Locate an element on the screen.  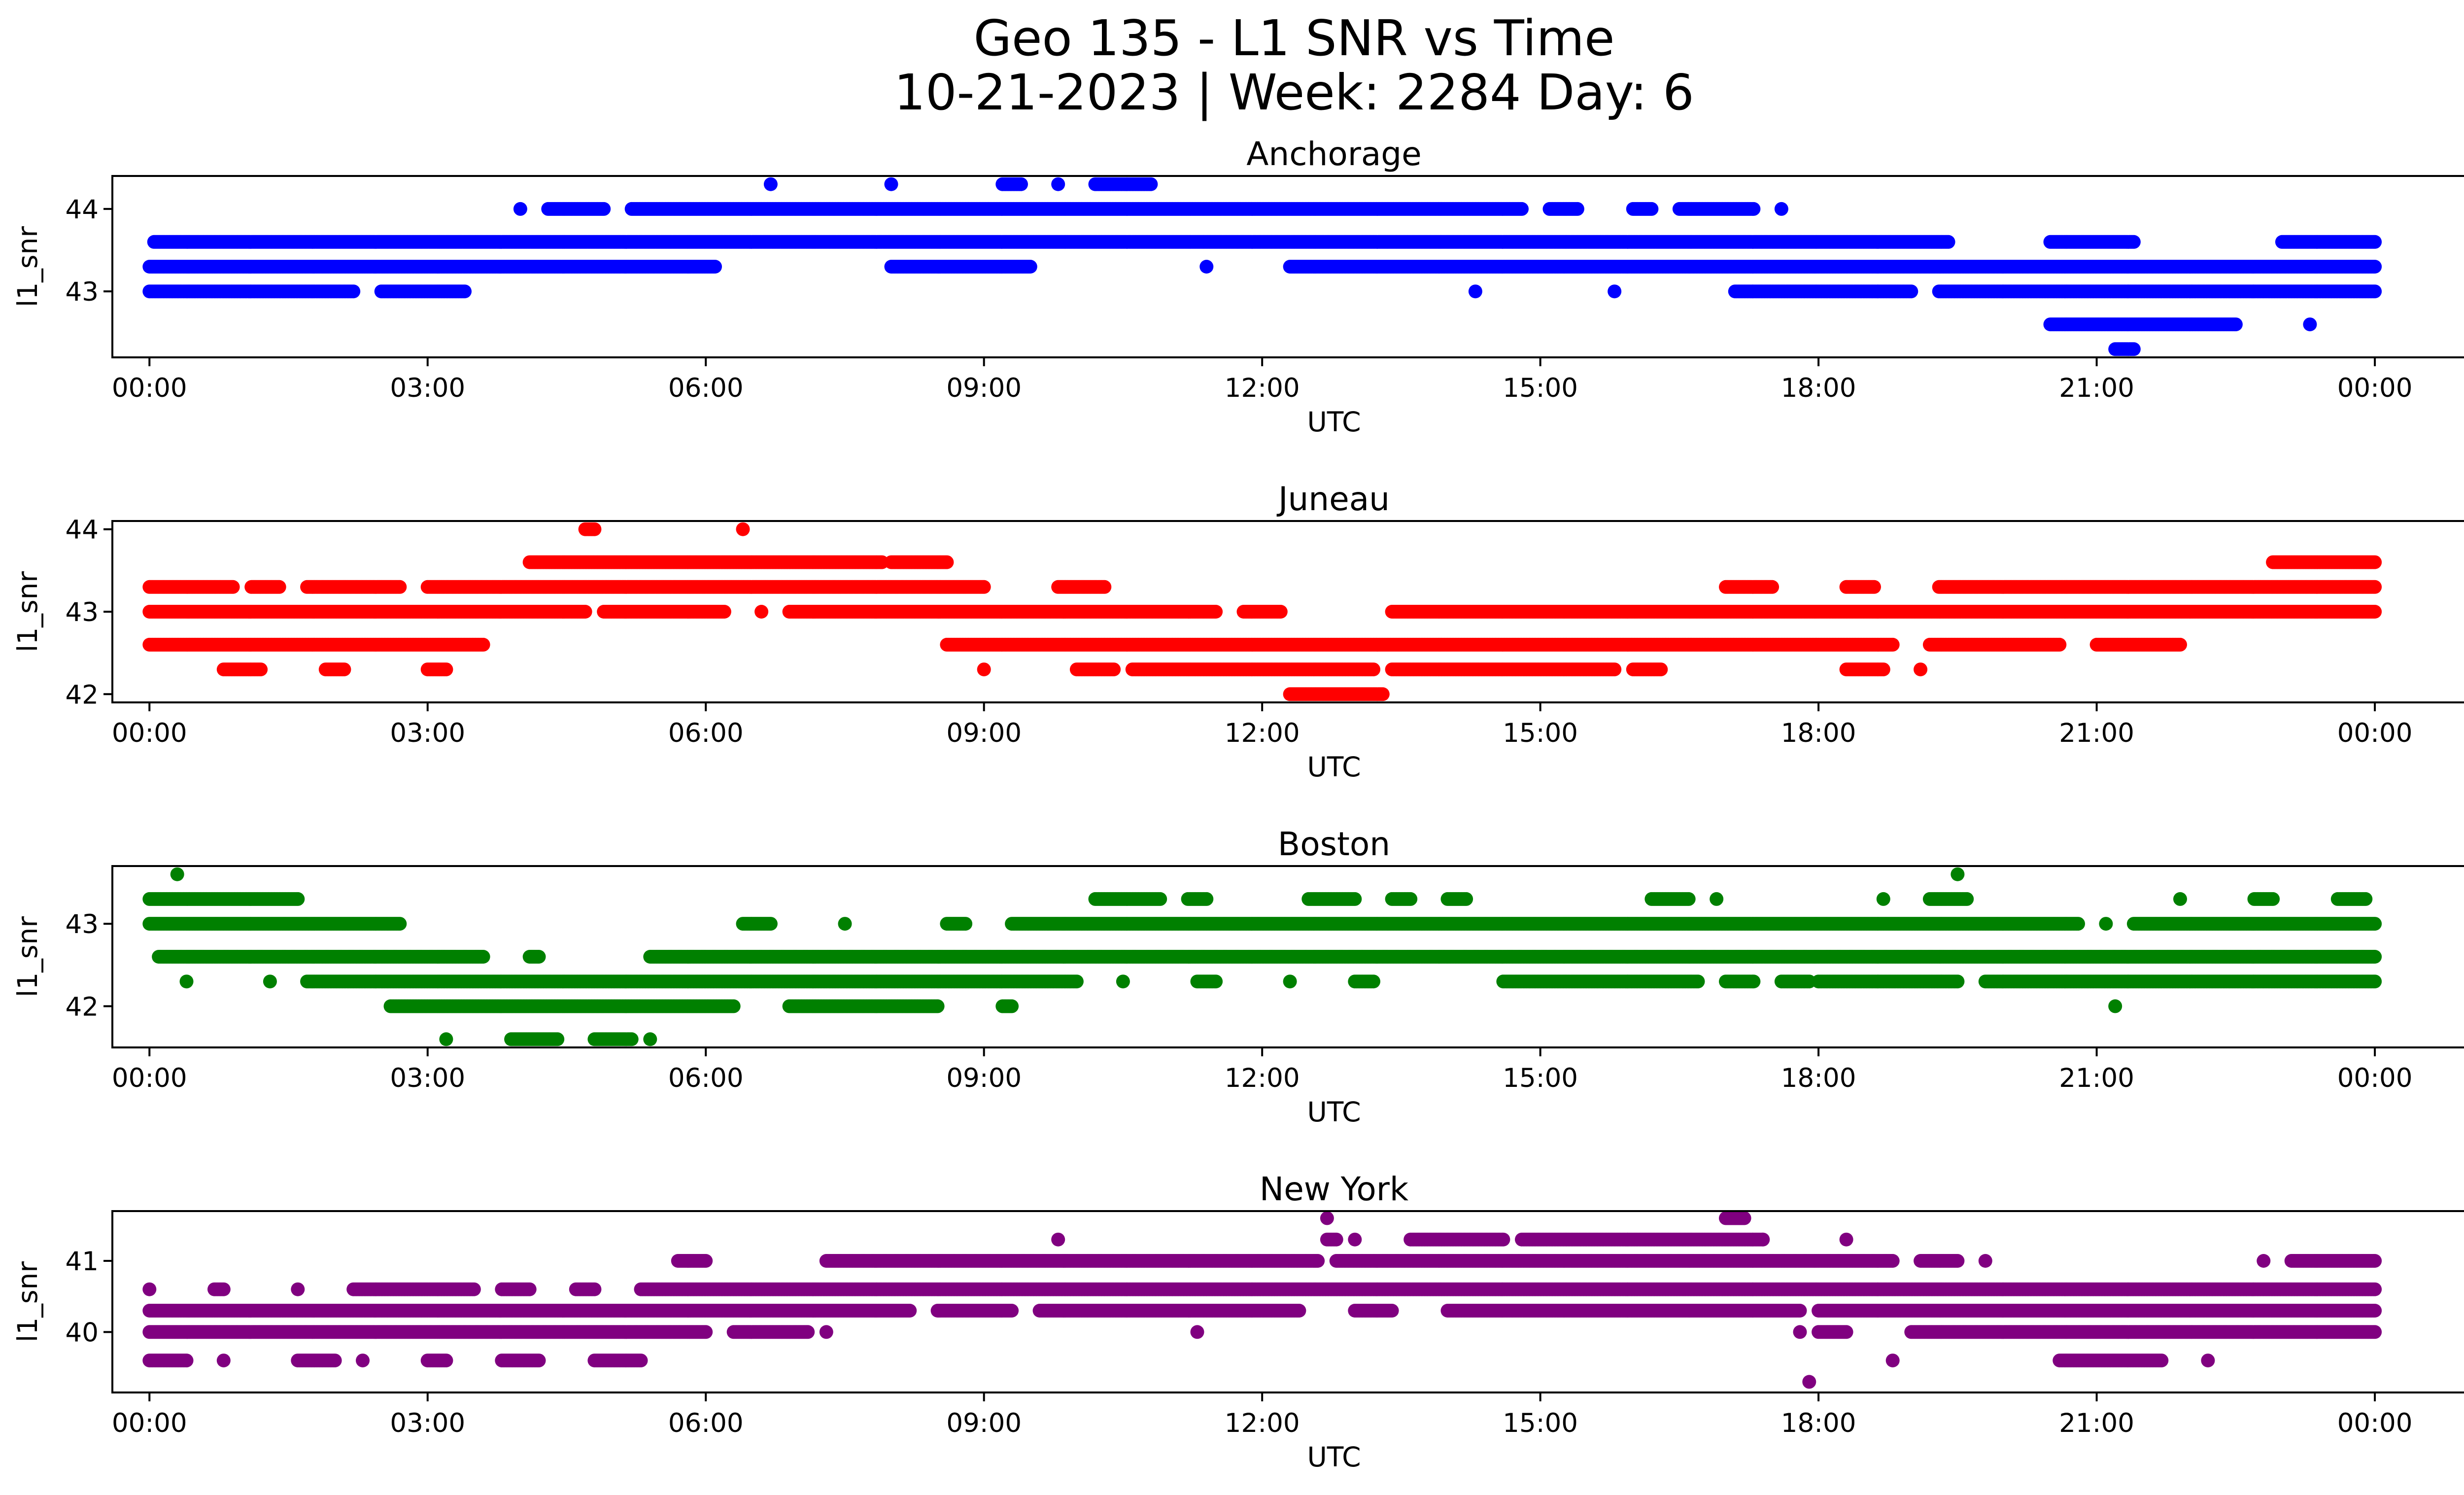
panel-title: Juneau is located at coordinates (1333, 499).